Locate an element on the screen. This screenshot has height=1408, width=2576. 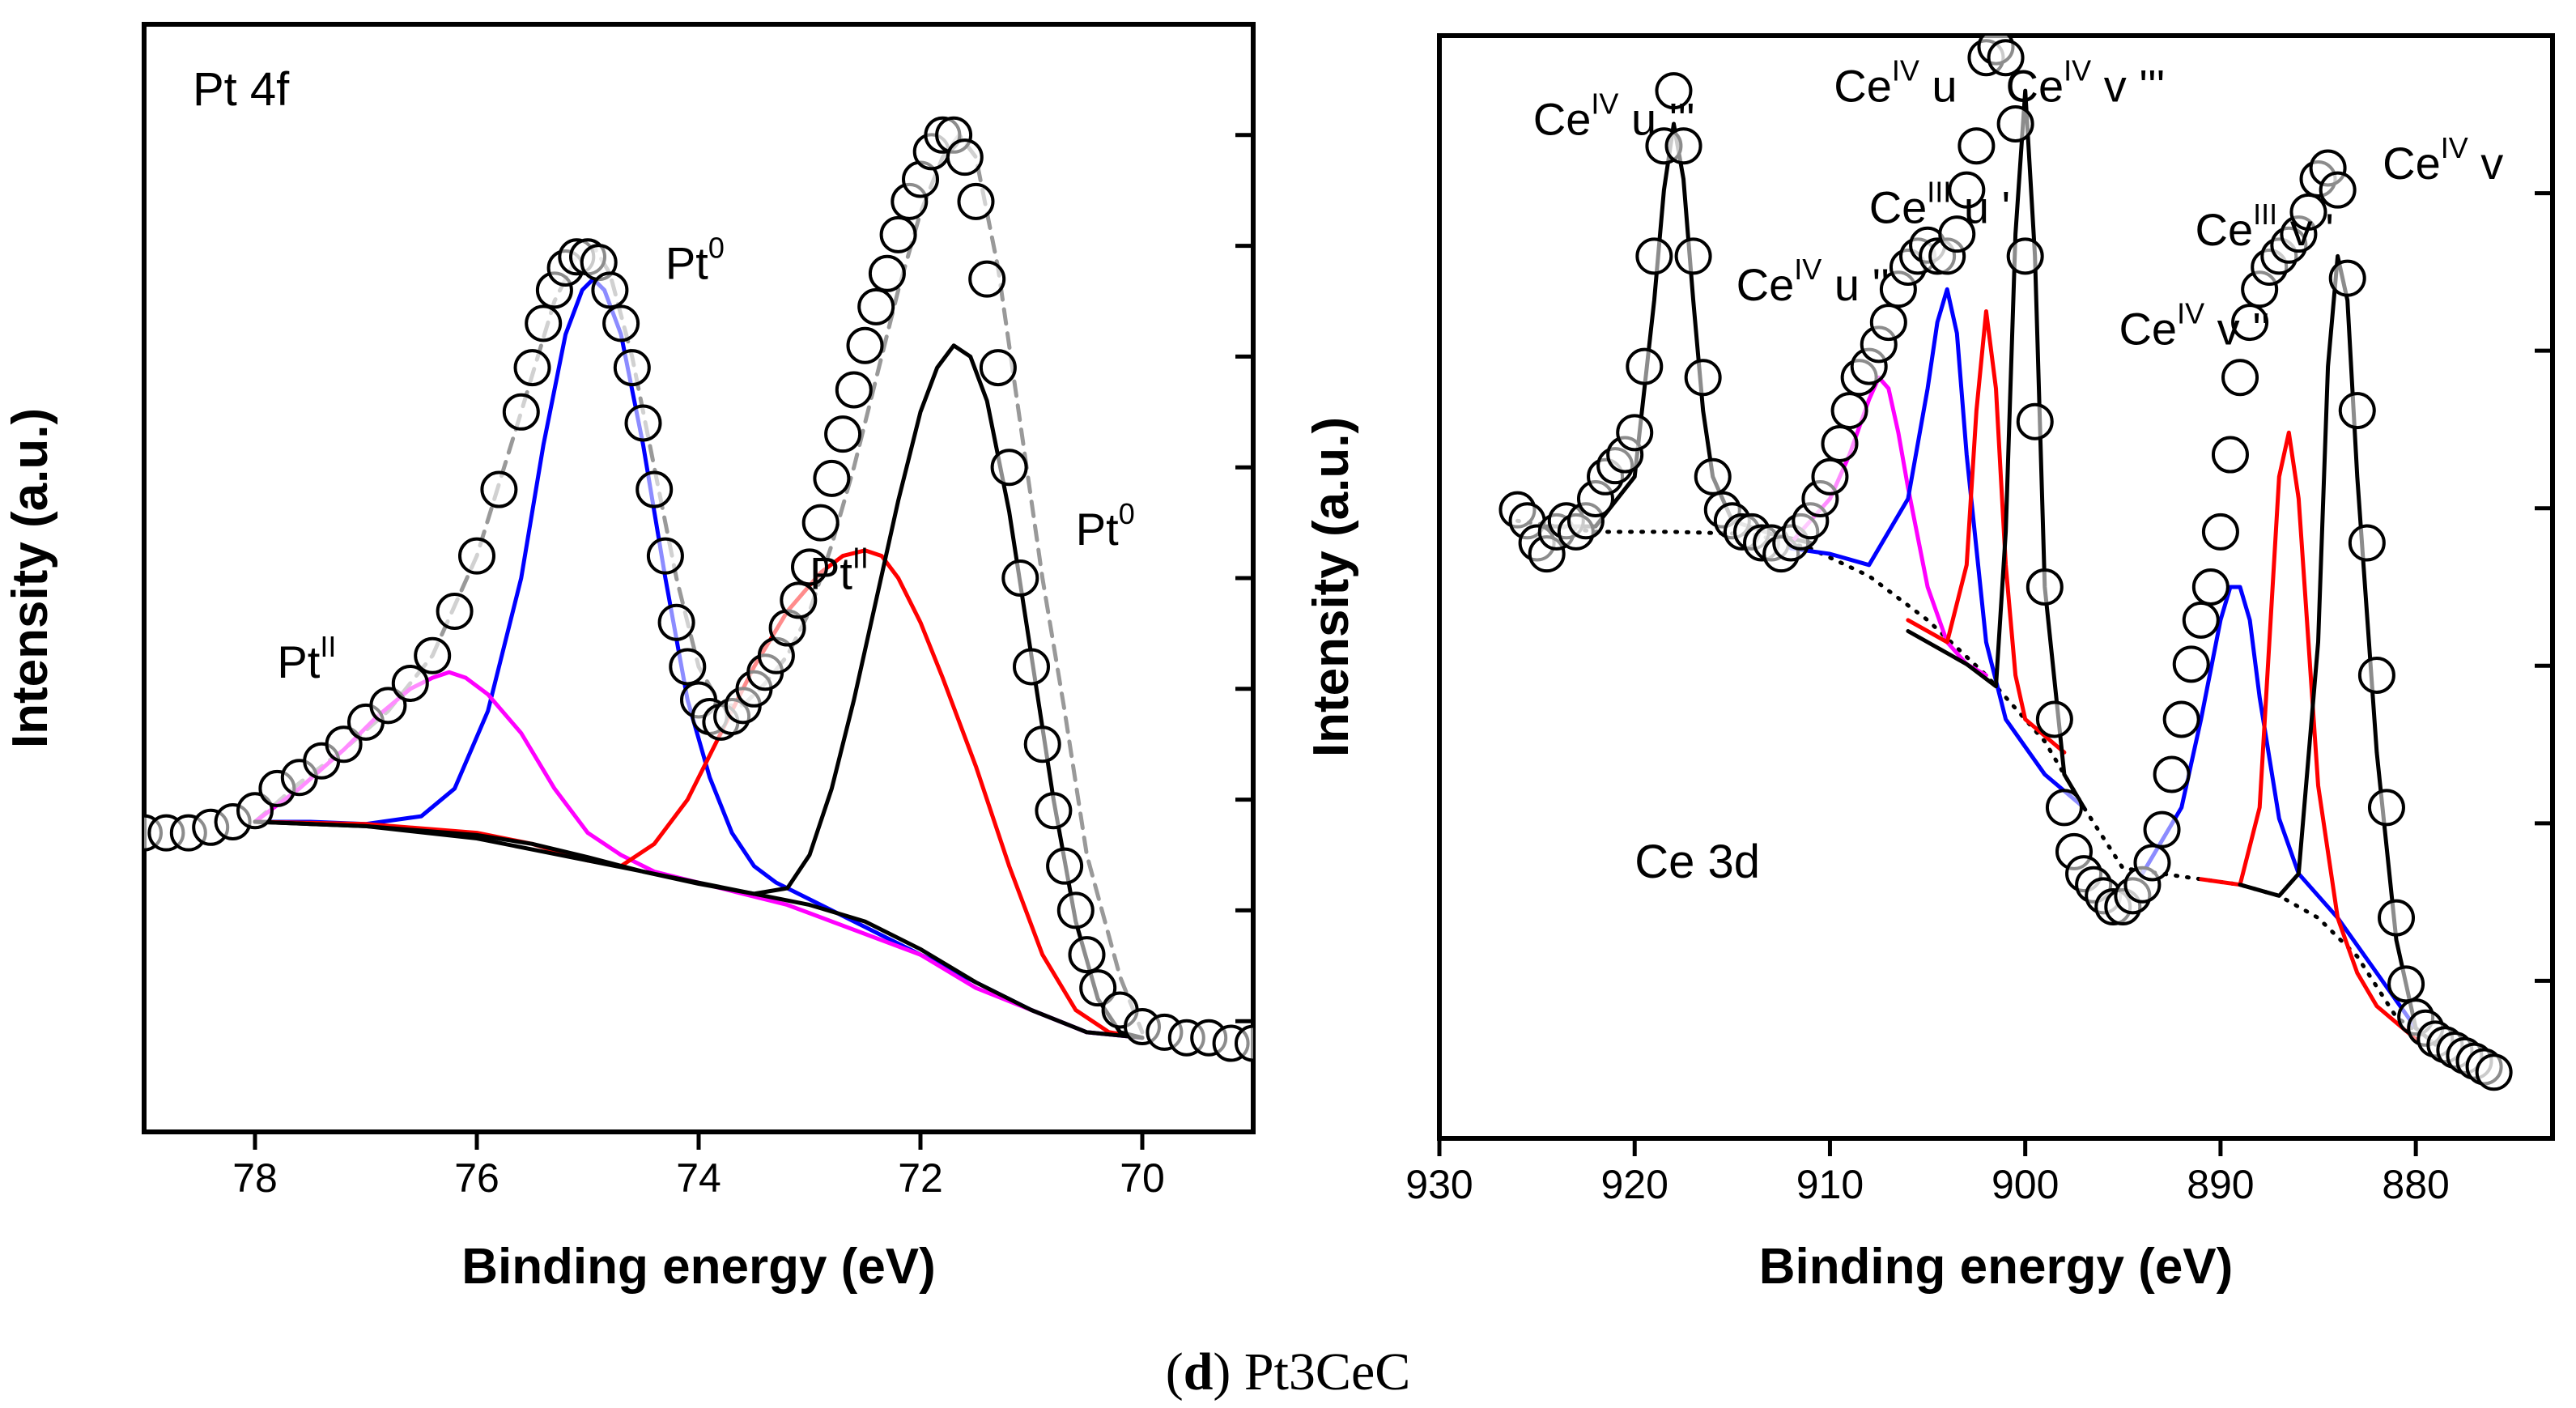
peak-label: PtII is located at coordinates (839, 570).